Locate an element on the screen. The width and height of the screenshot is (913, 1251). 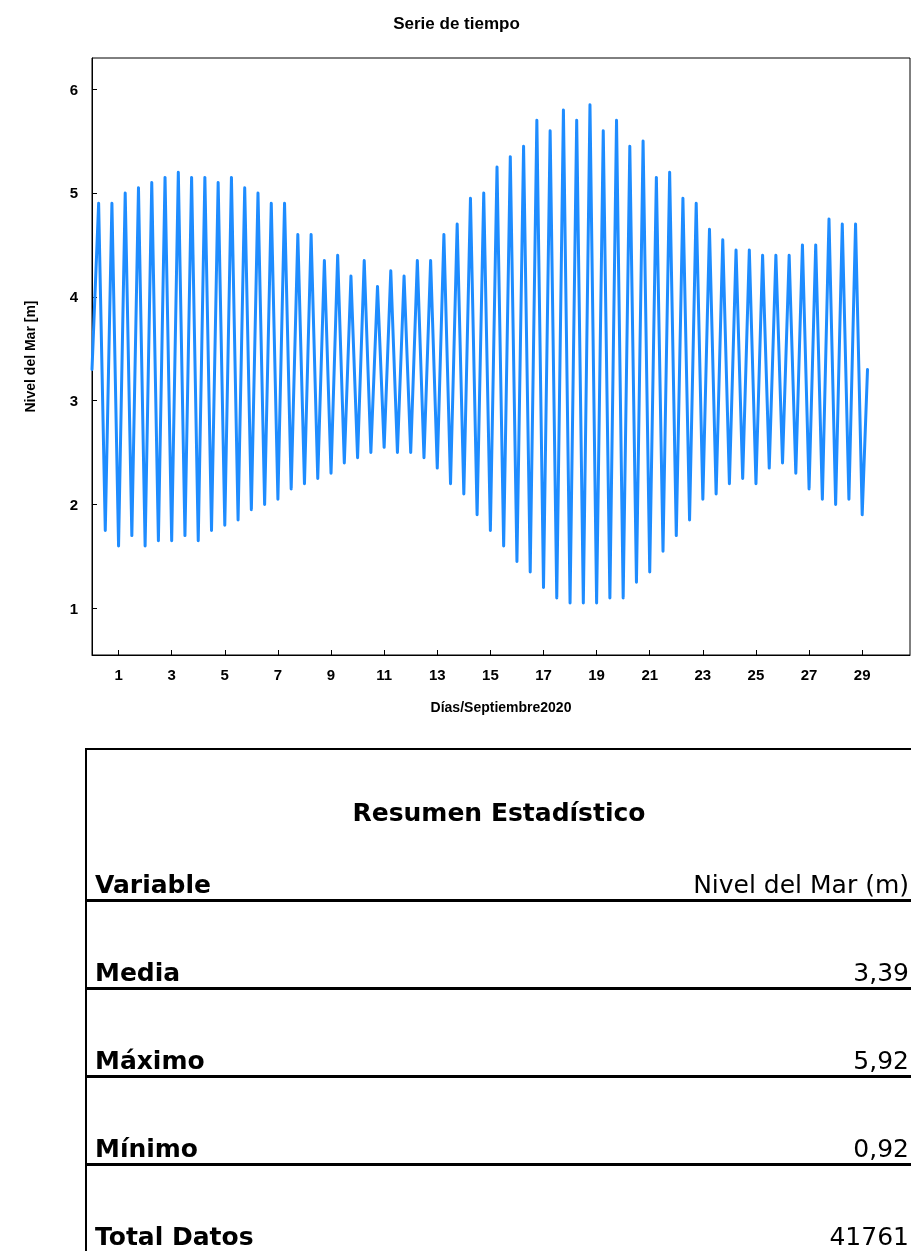
x-tick-label: 27 is located at coordinates (809, 674).